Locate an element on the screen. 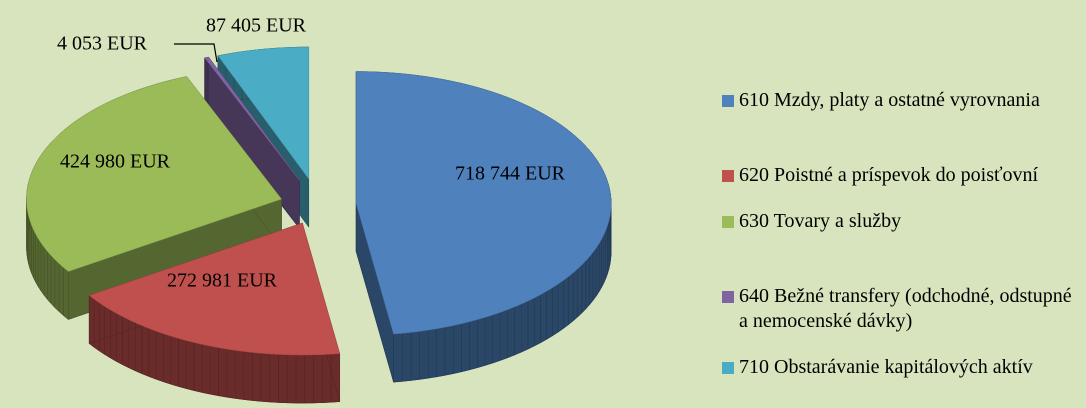 The image size is (1086, 408). data-label: 272 981 EUR is located at coordinates (222, 281).